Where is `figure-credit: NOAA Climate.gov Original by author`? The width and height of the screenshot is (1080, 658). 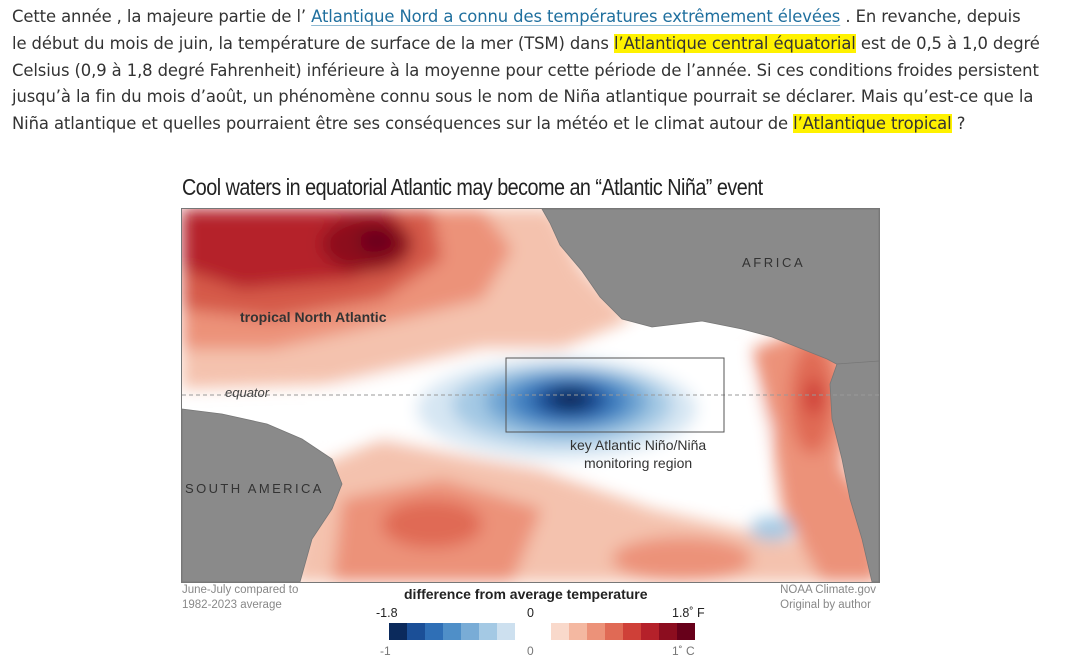
figure-credit: NOAA Climate.gov Original by author is located at coordinates (828, 598).